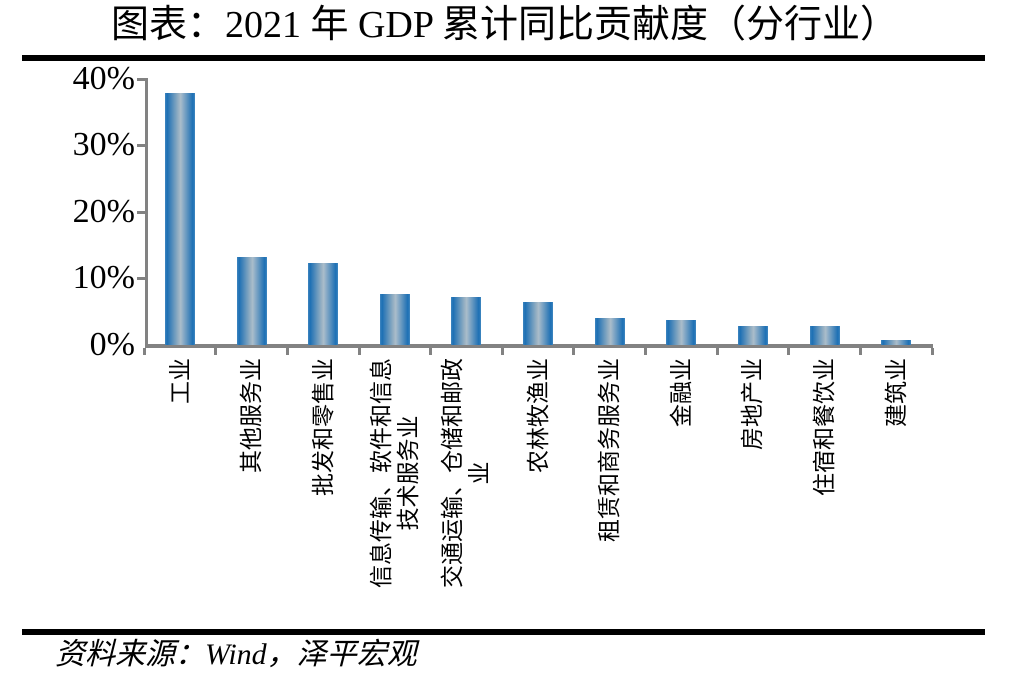 Image resolution: width=1009 pixels, height=680 pixels. What do you see at coordinates (896, 392) in the screenshot?
I see `x-category-label: 建筑业` at bounding box center [896, 392].